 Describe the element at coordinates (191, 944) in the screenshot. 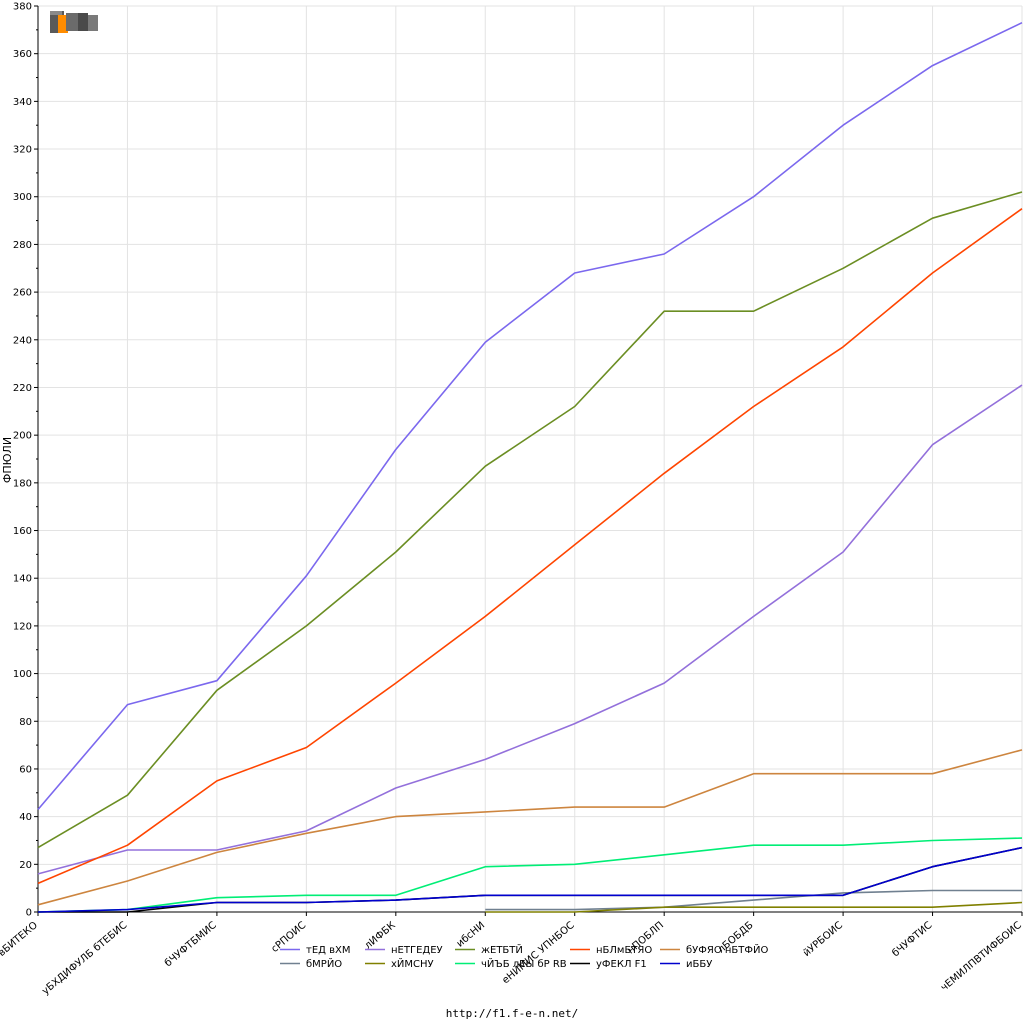

I see `x-tick-label: бЧУФТБМИС` at that location.